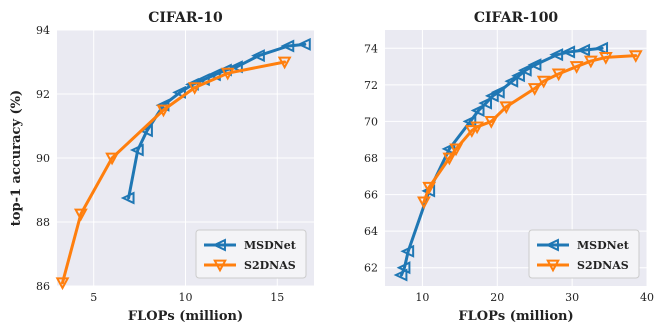  Describe the element at coordinates (217, 121) in the screenshot. I see `series-line-msdnet` at that location.